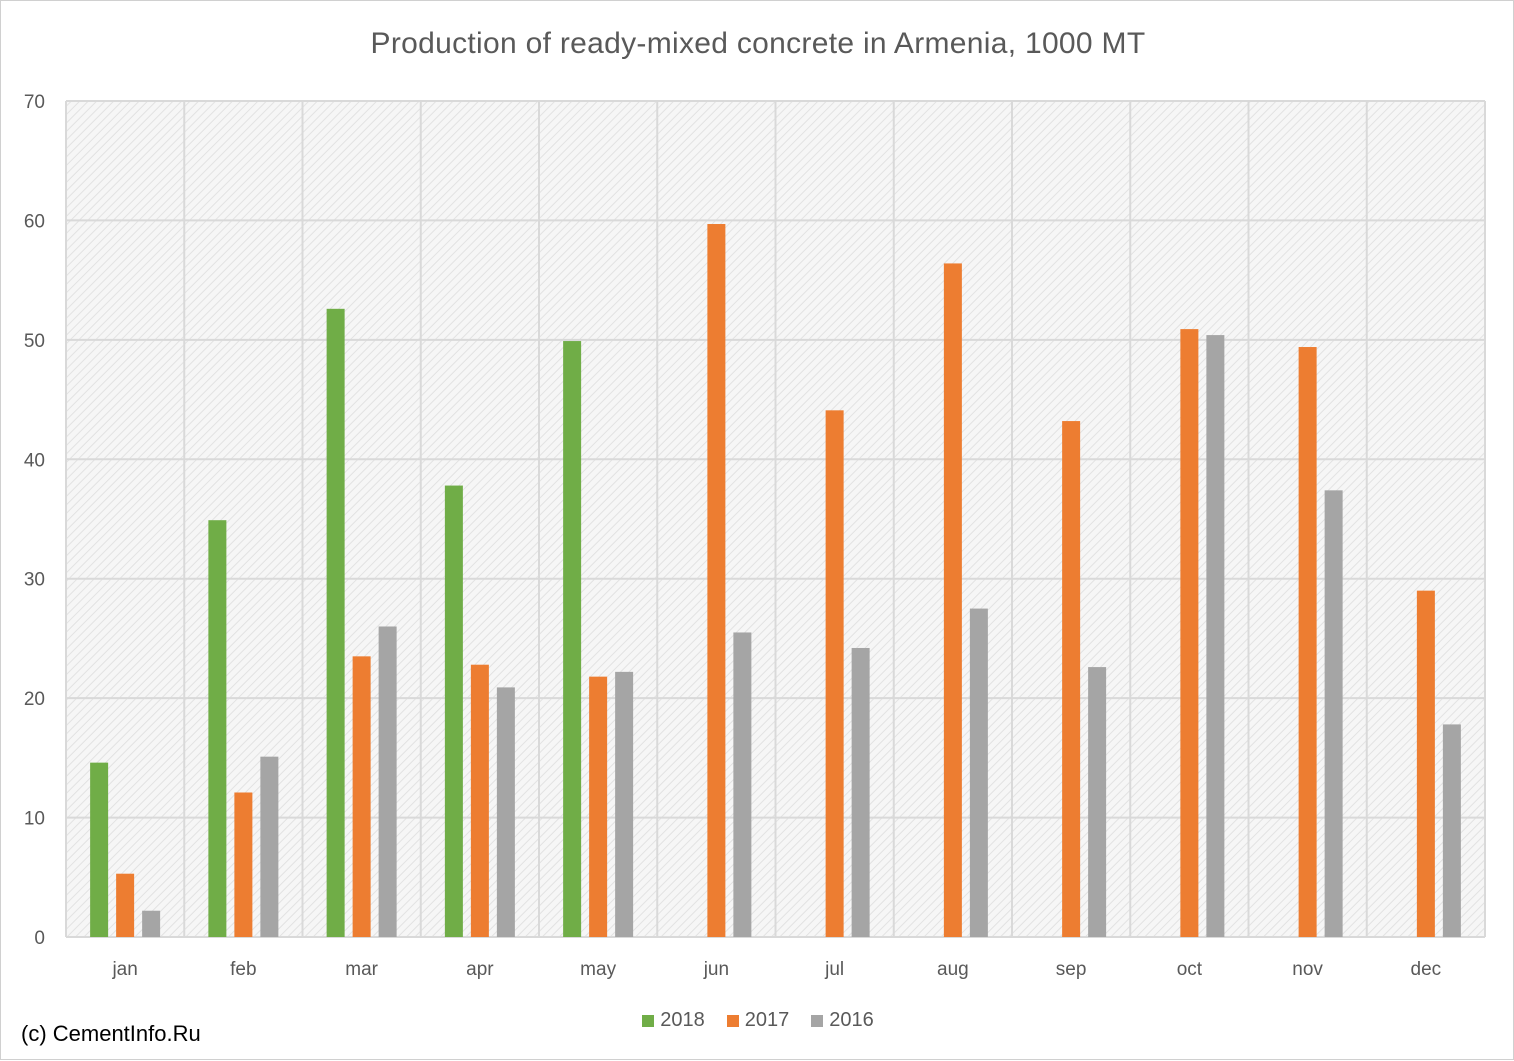  Describe the element at coordinates (34, 341) in the screenshot. I see `y-tick-label: 50` at that location.